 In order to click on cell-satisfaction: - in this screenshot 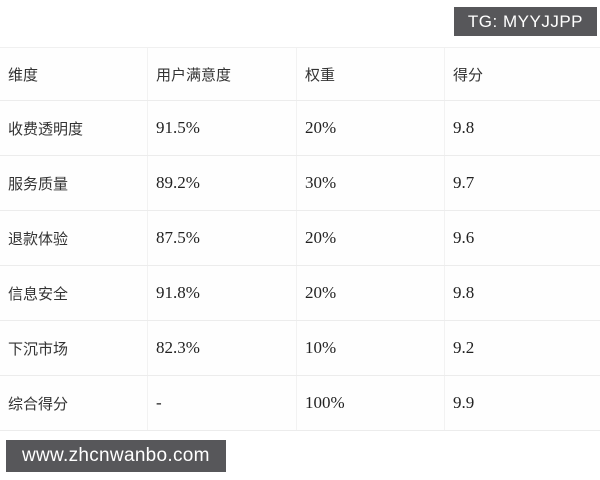, I will do `click(222, 403)`.